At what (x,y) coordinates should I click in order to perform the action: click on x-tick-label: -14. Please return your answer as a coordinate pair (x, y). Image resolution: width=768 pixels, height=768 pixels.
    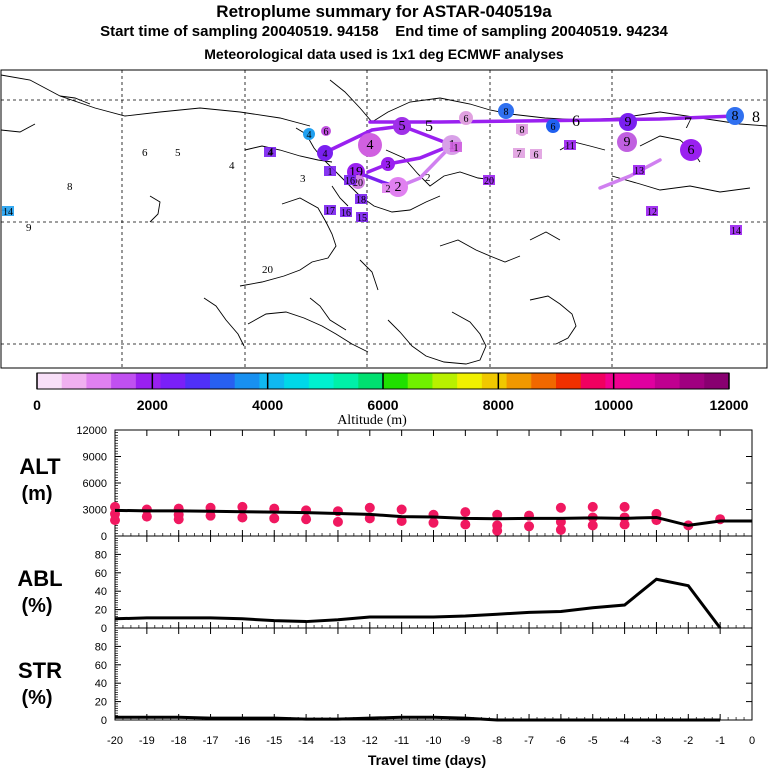
    Looking at the image, I should click on (306, 741).